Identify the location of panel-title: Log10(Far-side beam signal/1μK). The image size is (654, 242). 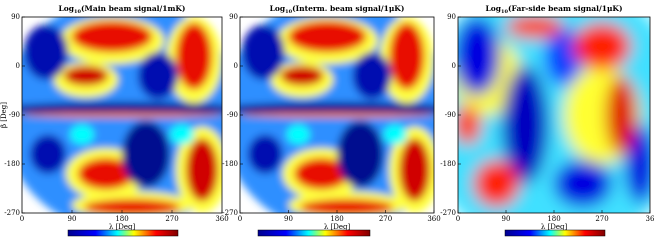
(554, 9).